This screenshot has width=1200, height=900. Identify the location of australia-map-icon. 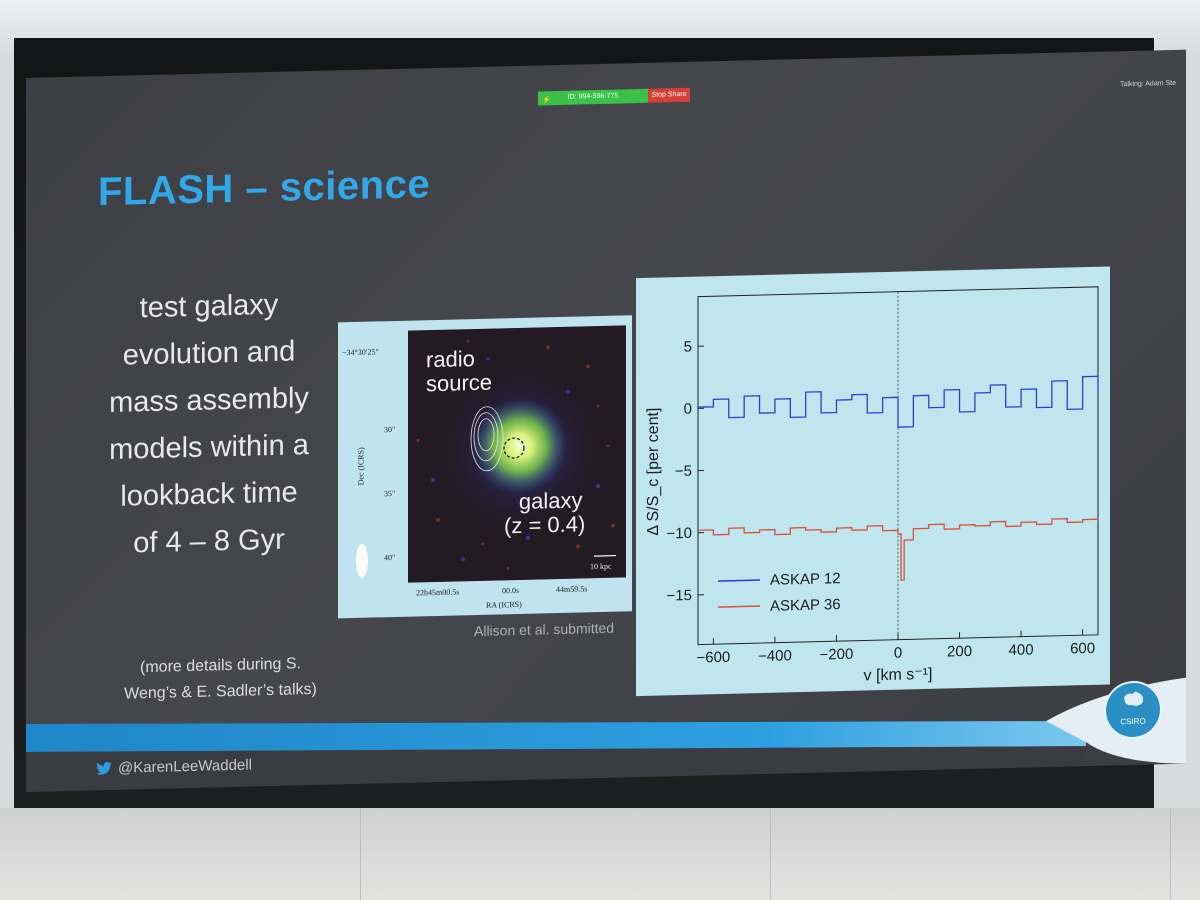
(1134, 698).